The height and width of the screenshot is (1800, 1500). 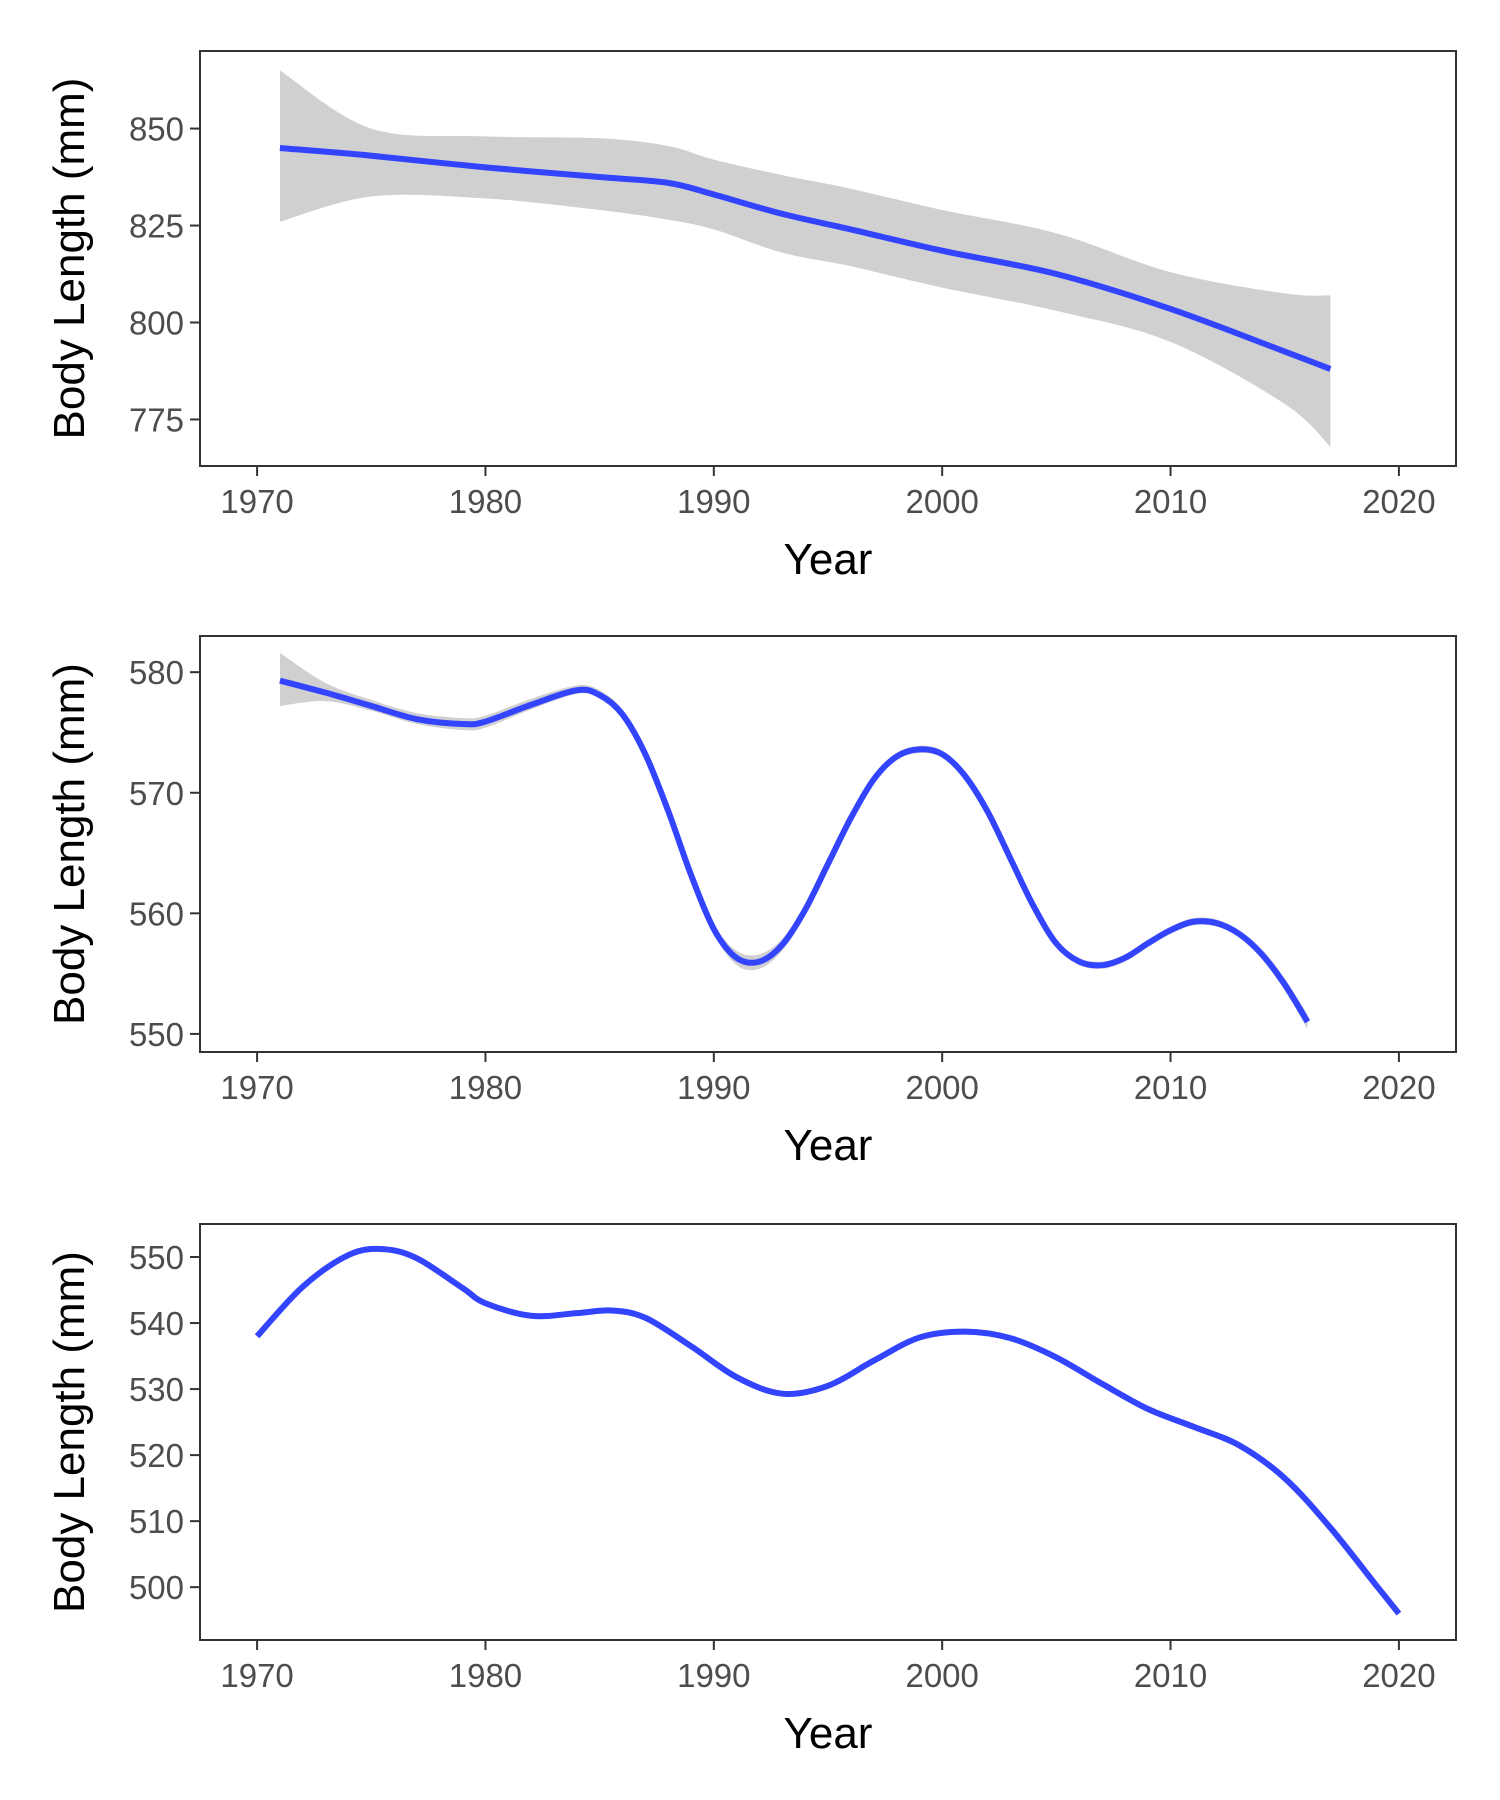 What do you see at coordinates (156, 129) in the screenshot?
I see `y-tick-label: 850` at bounding box center [156, 129].